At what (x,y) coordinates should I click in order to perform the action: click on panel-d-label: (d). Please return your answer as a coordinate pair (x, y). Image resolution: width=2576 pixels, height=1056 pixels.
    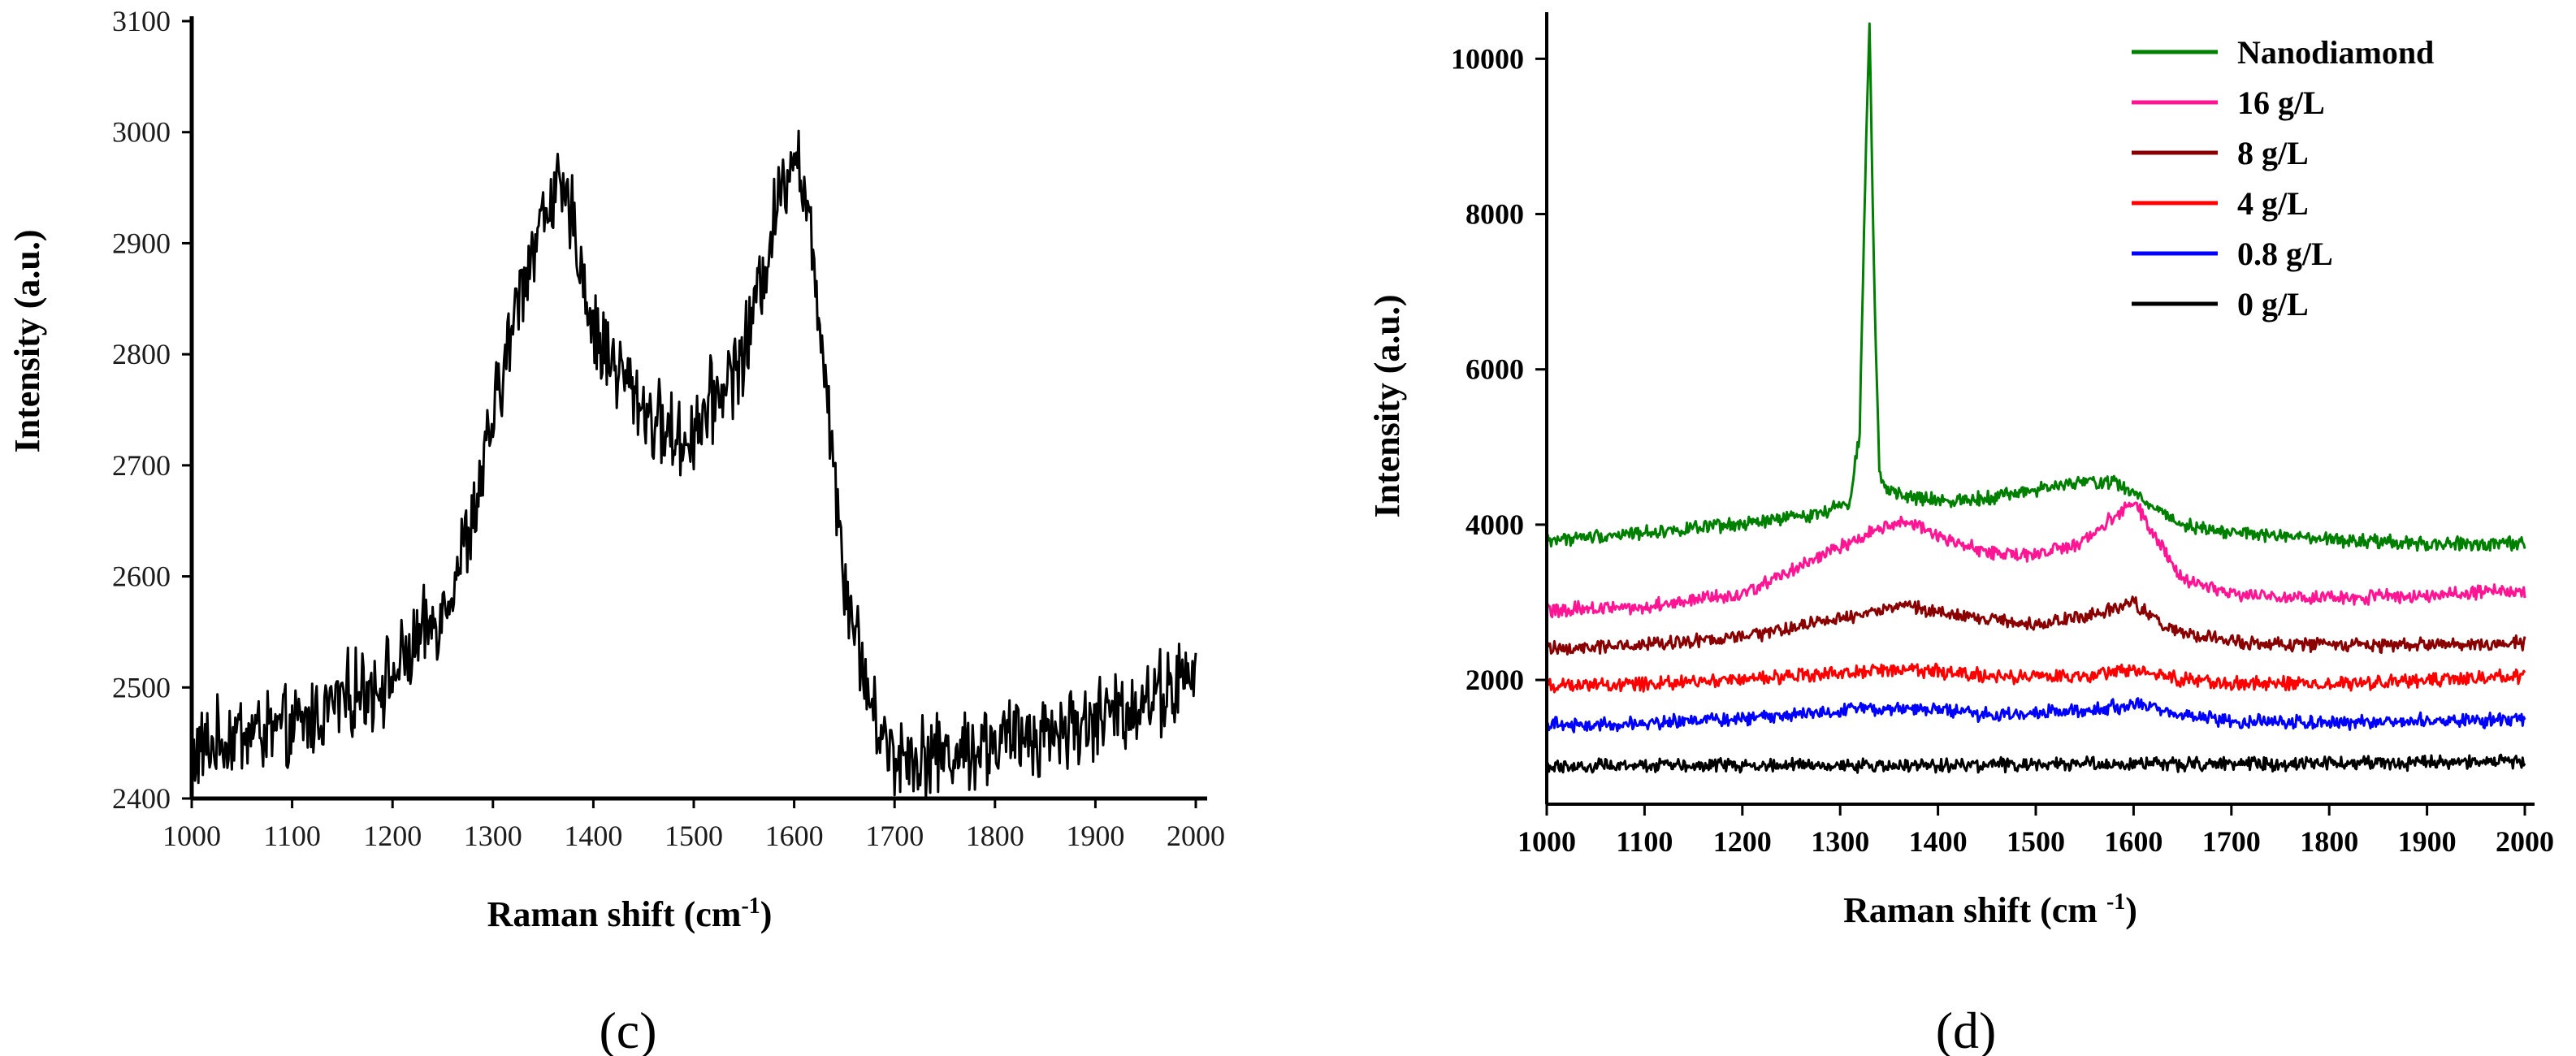
    Looking at the image, I should click on (1966, 1029).